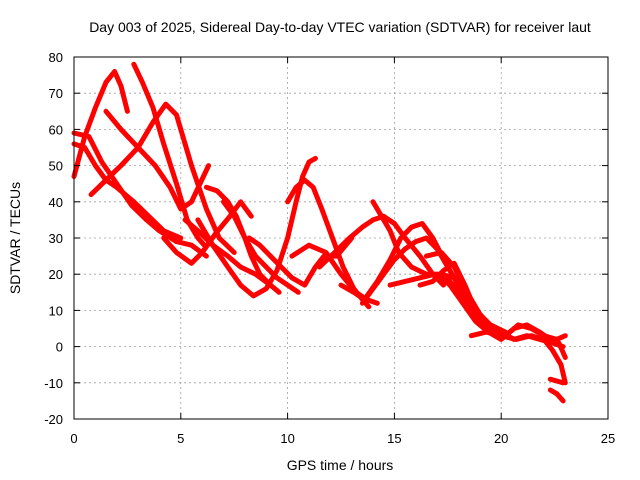  What do you see at coordinates (53, 383) in the screenshot?
I see `y-tick-label: -10` at bounding box center [53, 383].